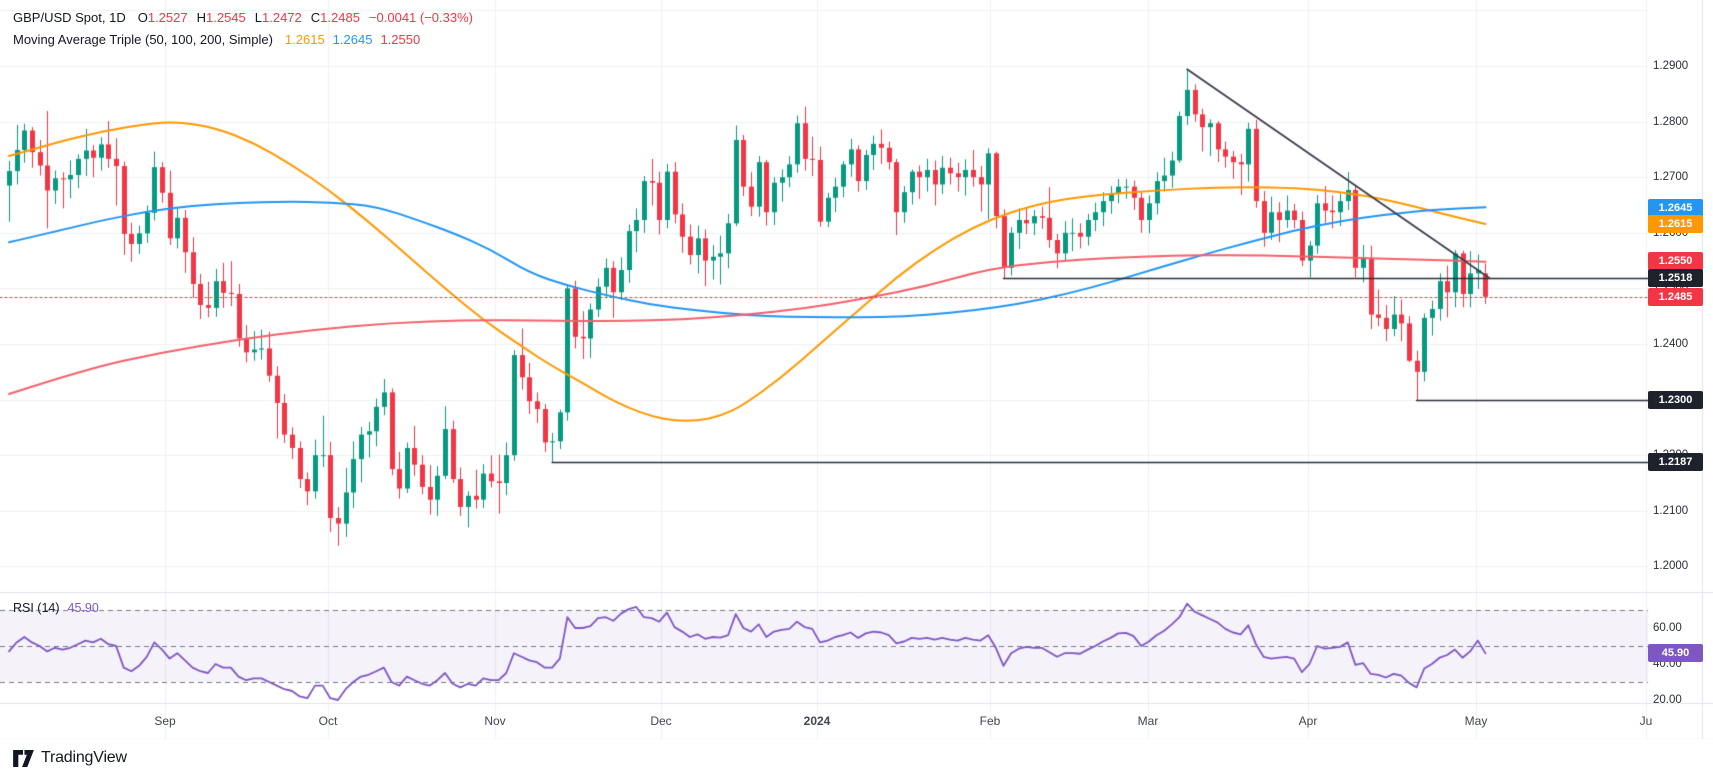 The width and height of the screenshot is (1713, 777). What do you see at coordinates (84, 757) in the screenshot?
I see `tradingview-brand-text: TradingView` at bounding box center [84, 757].